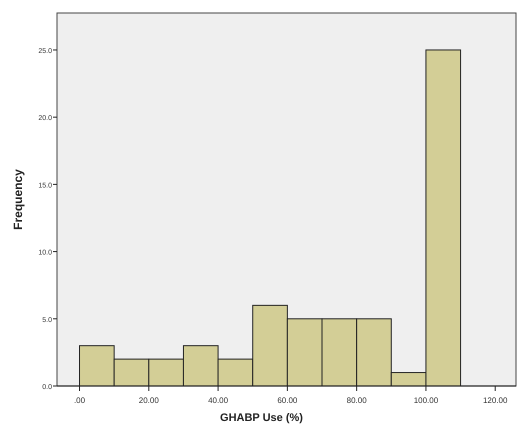 The image size is (518, 424). I want to click on x-tick-label: 40.00, so click(218, 400).